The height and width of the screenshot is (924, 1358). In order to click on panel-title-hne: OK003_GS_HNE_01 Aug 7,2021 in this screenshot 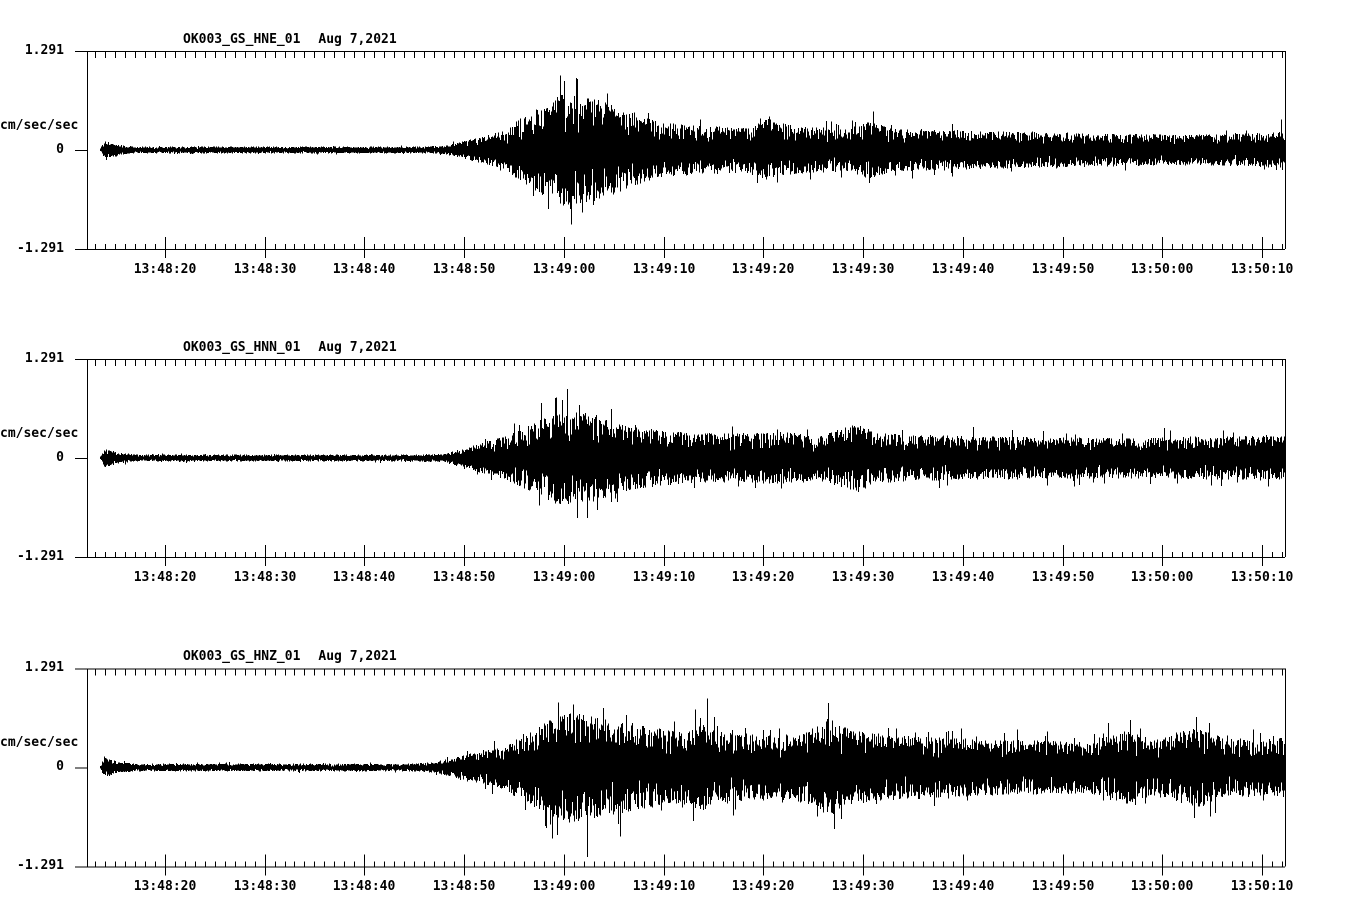, I will do `click(290, 39)`.